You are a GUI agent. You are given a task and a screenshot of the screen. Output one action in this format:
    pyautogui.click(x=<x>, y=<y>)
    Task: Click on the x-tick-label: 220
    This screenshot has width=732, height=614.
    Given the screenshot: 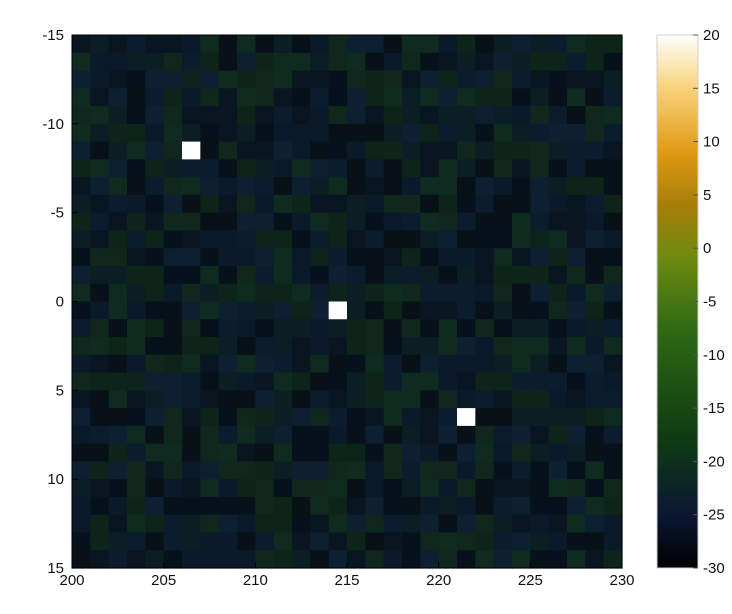 What is the action you would take?
    pyautogui.click(x=438, y=580)
    